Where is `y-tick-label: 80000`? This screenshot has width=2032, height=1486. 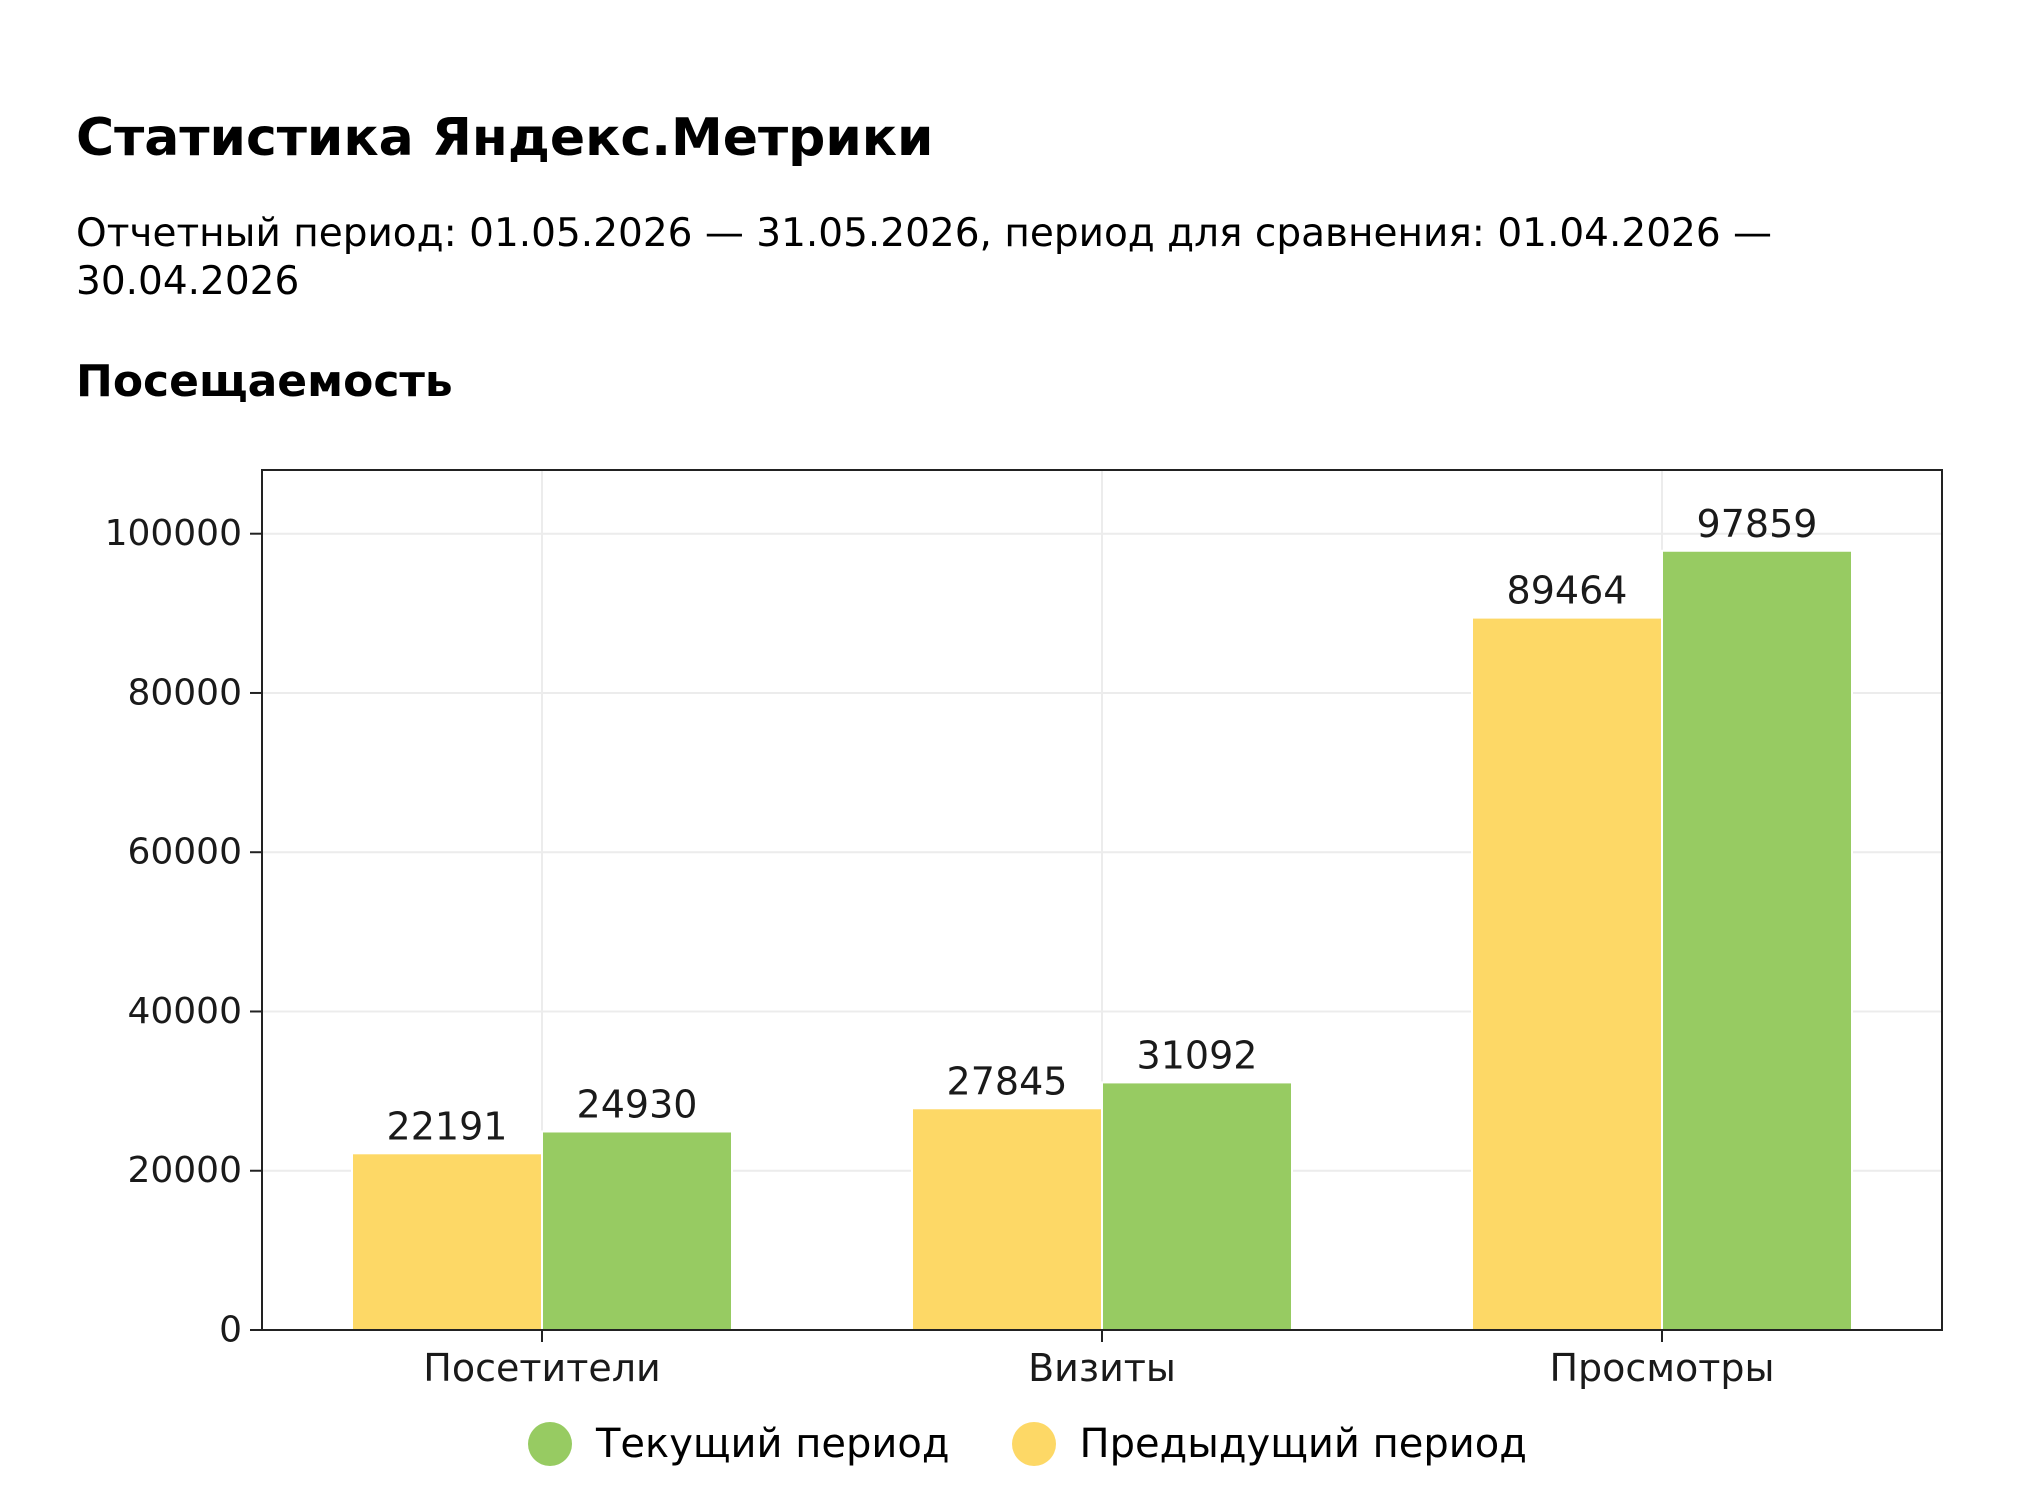 y-tick-label: 80000 is located at coordinates (184, 692).